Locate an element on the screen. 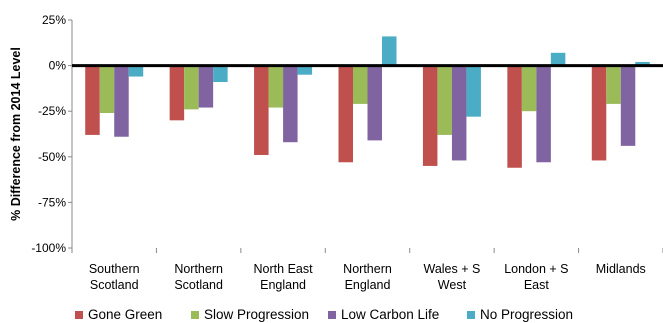  category-label: Southern Scotland is located at coordinates (114, 277).